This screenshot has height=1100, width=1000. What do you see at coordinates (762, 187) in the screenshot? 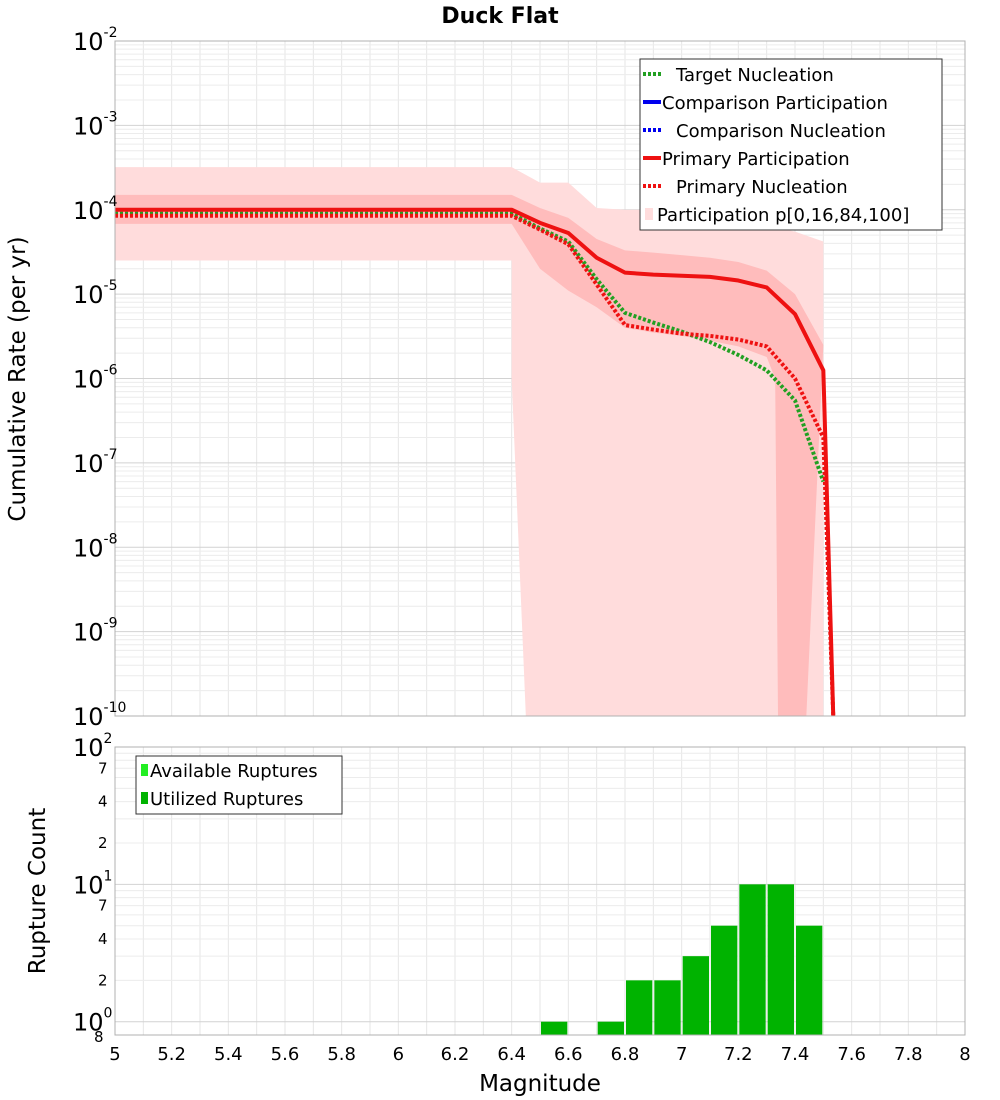
I see `legend-label-primary-nucleation: Primary Nucleation` at bounding box center [762, 187].